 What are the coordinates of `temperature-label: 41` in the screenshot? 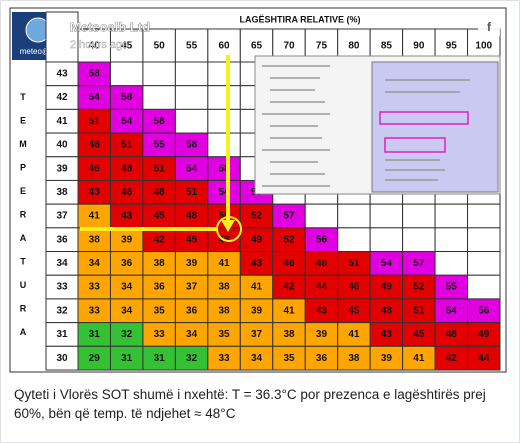 It's located at (62, 121).